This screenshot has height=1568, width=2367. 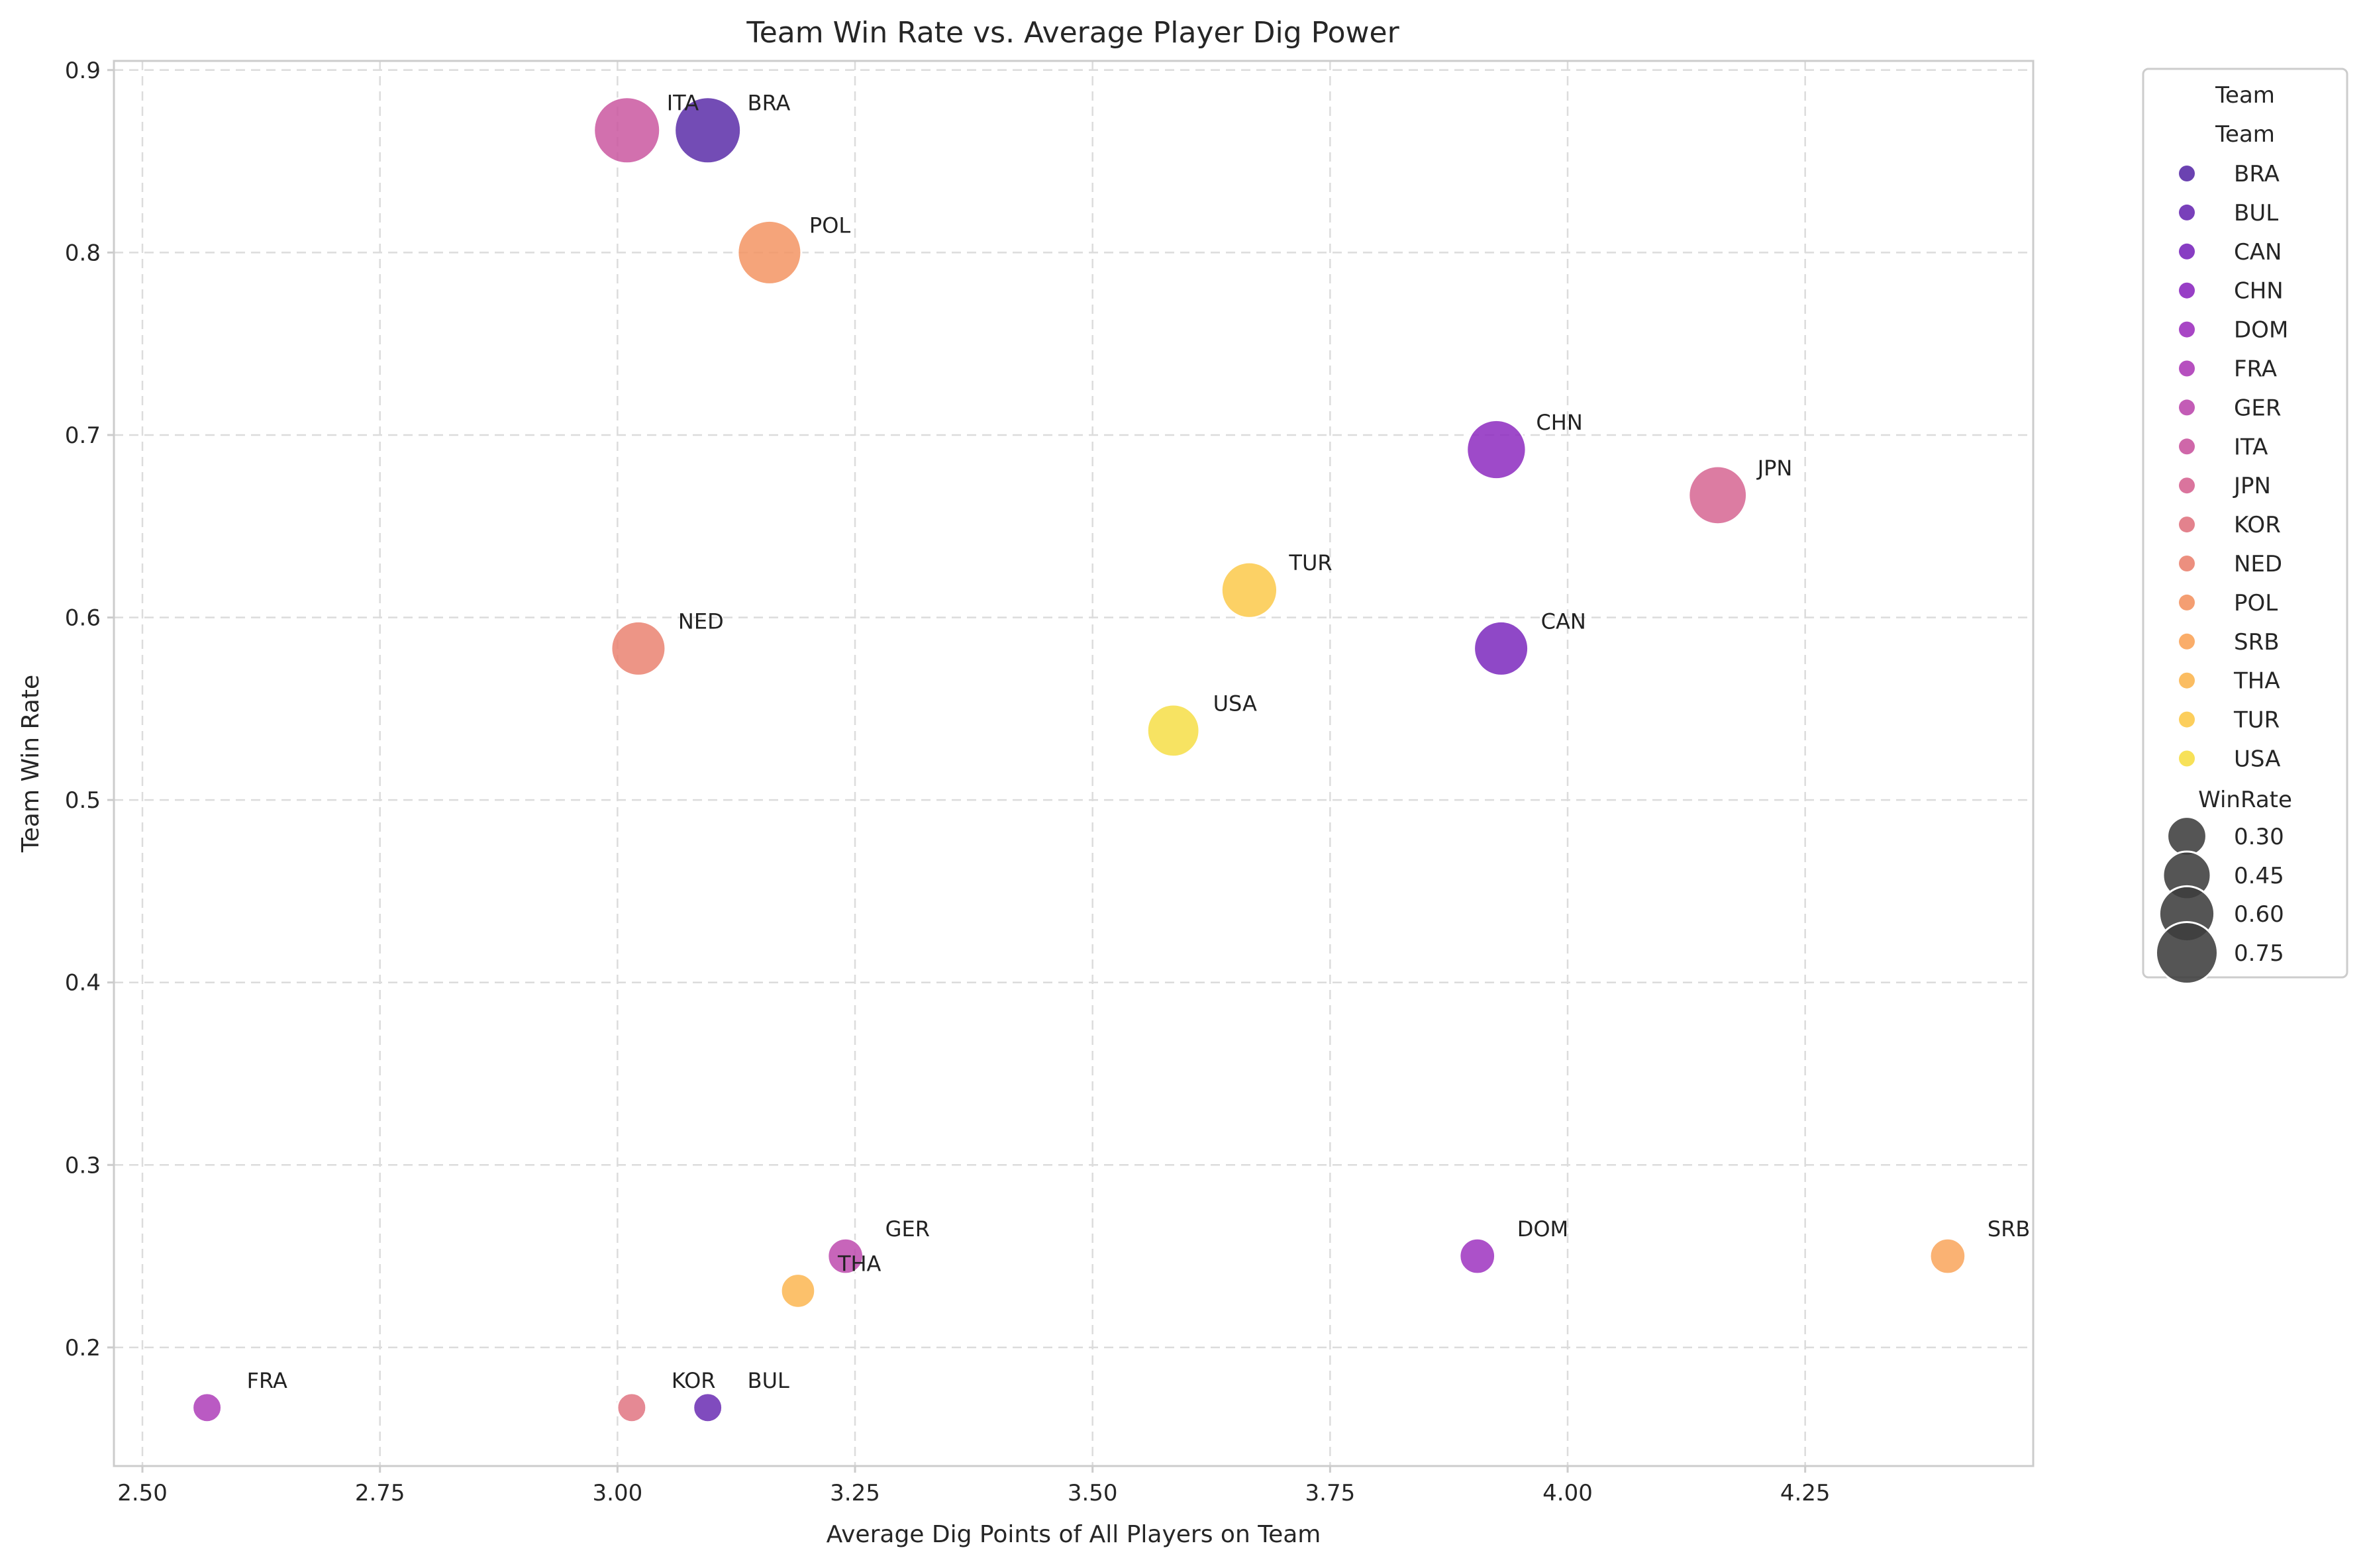 What do you see at coordinates (83, 618) in the screenshot?
I see `y-tick-label: 0.6` at bounding box center [83, 618].